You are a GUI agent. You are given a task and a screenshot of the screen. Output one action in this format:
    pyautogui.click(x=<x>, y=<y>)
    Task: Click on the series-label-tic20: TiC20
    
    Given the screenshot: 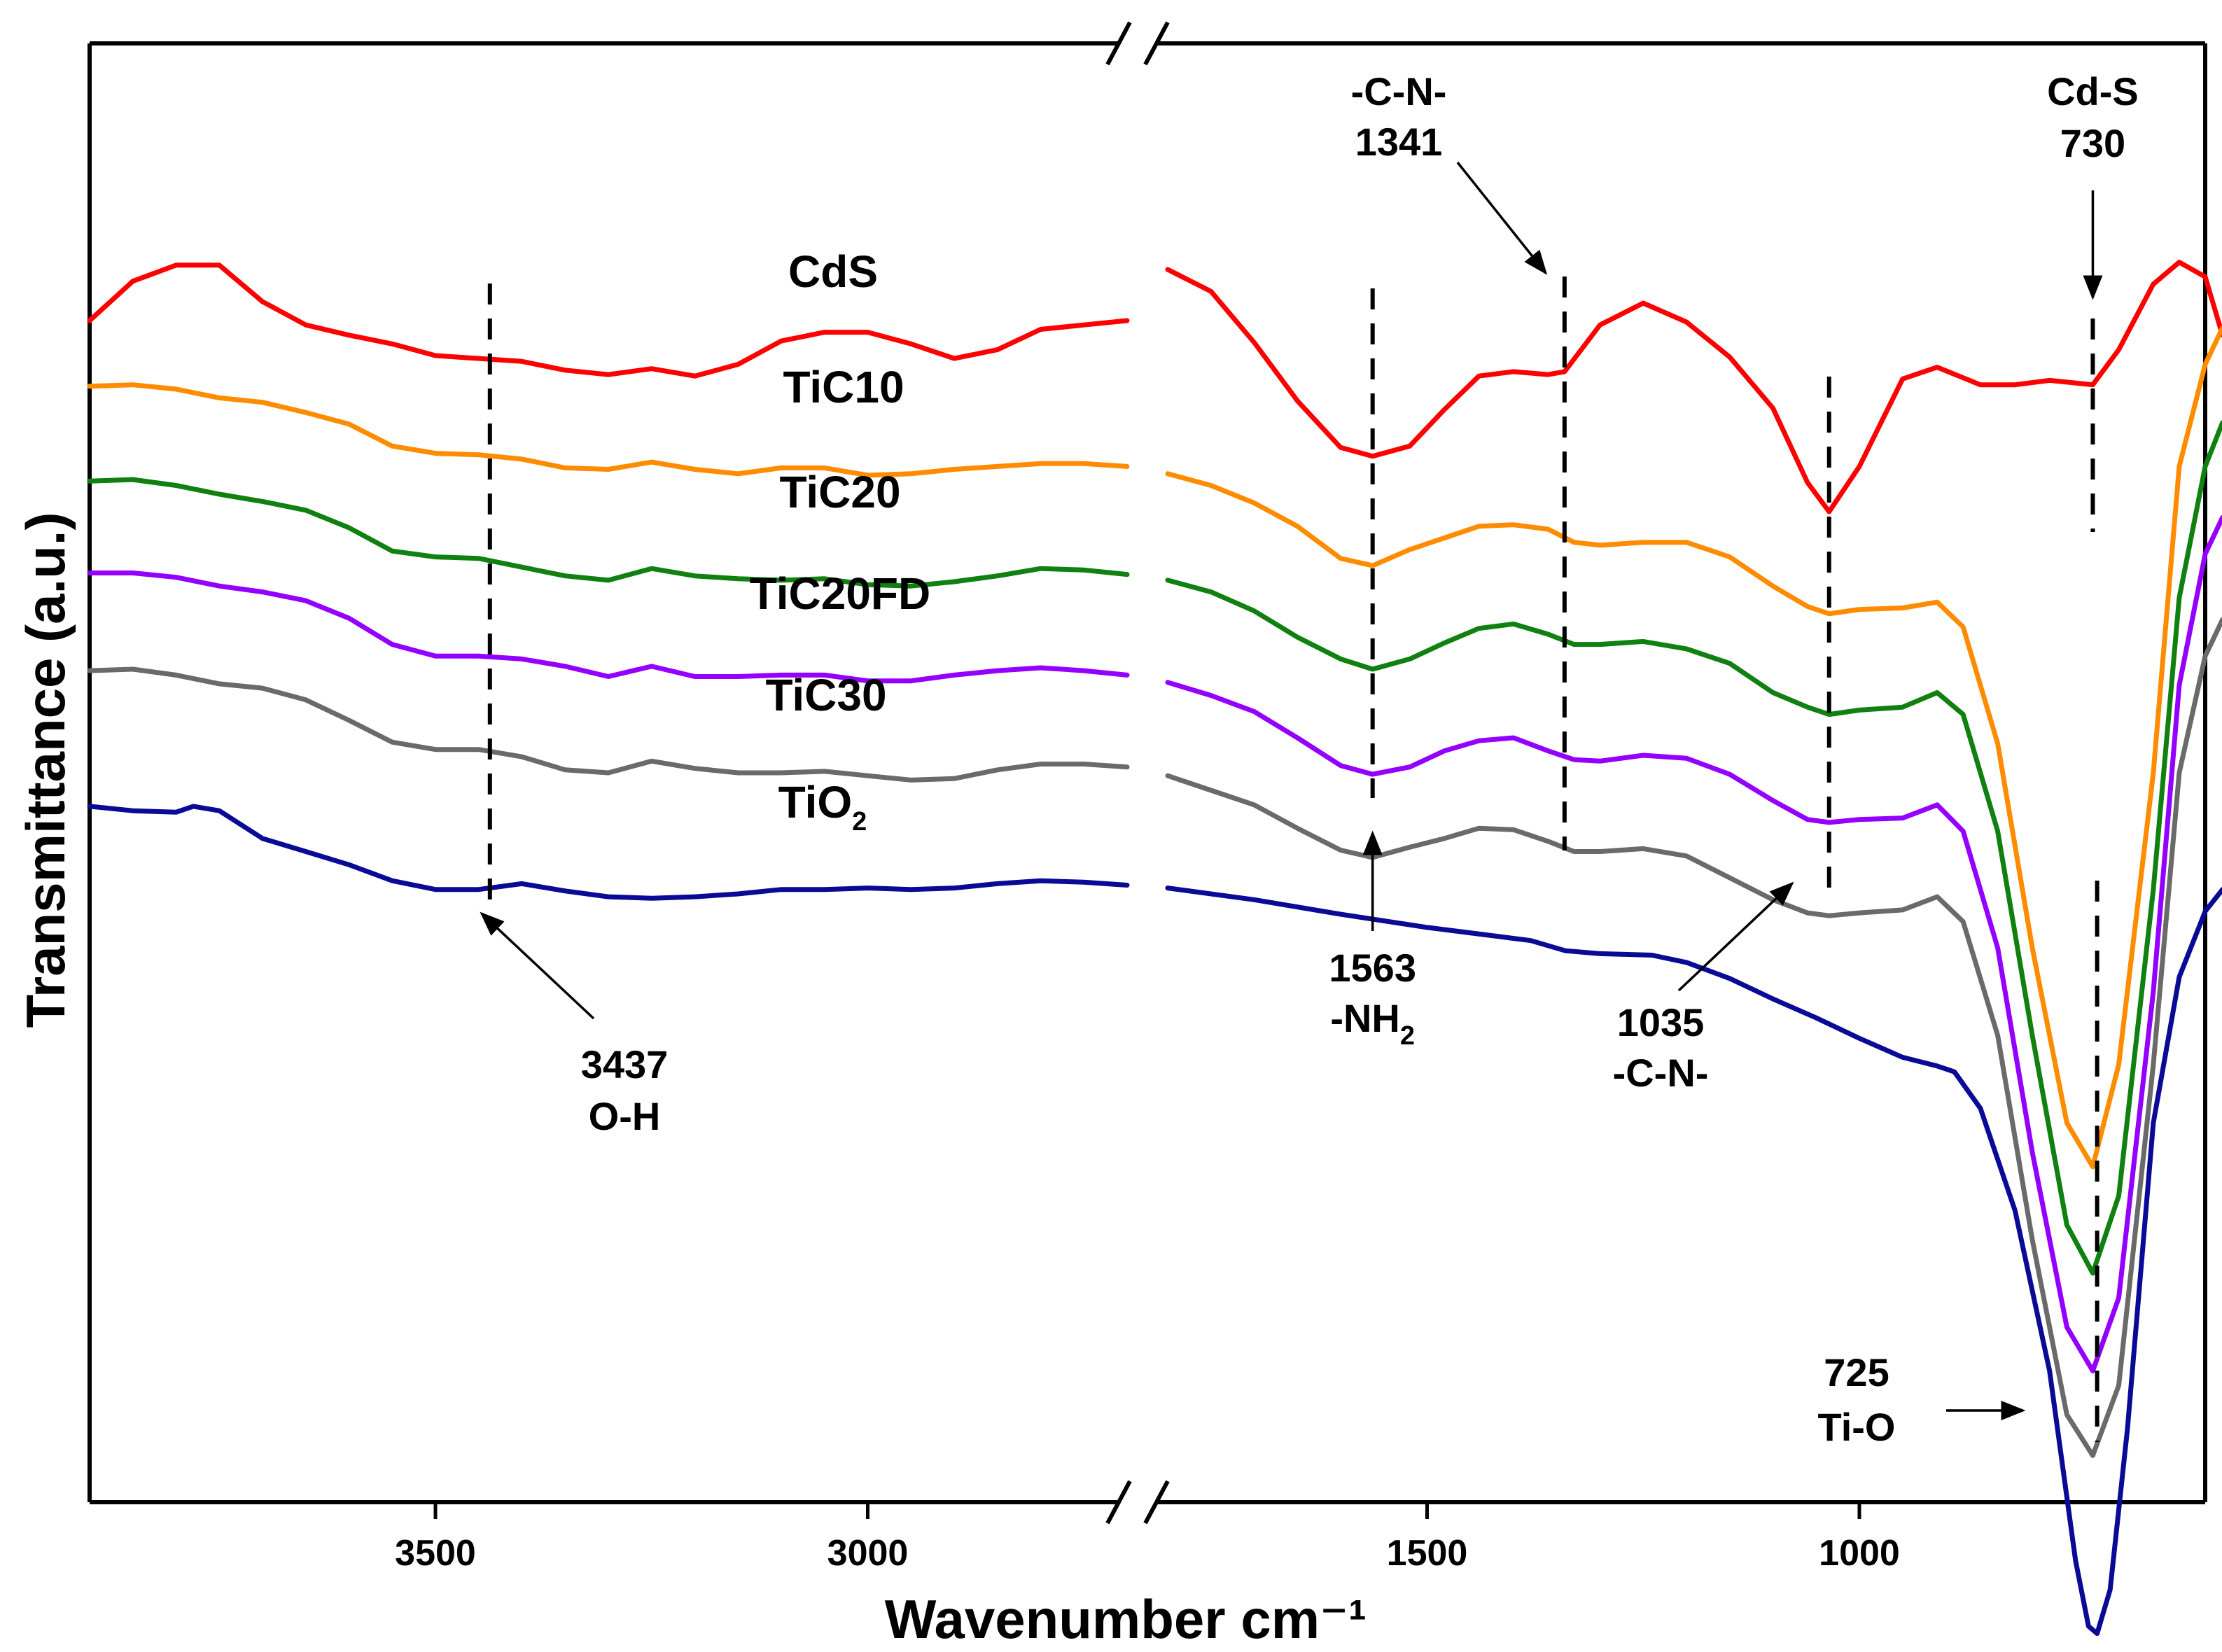 What is the action you would take?
    pyautogui.click(x=839, y=492)
    